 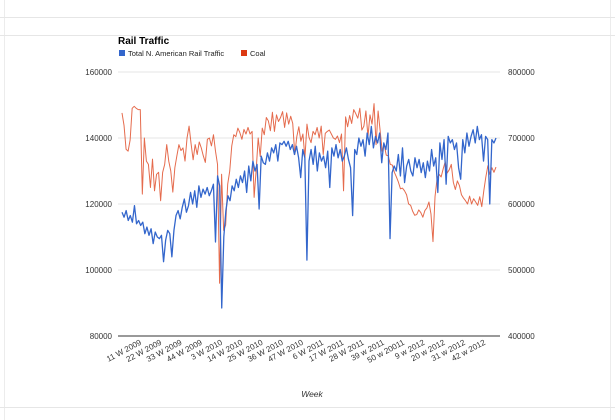 What do you see at coordinates (176, 53) in the screenshot?
I see `legend-label-total: Total N. American Rail Traffic` at bounding box center [176, 53].